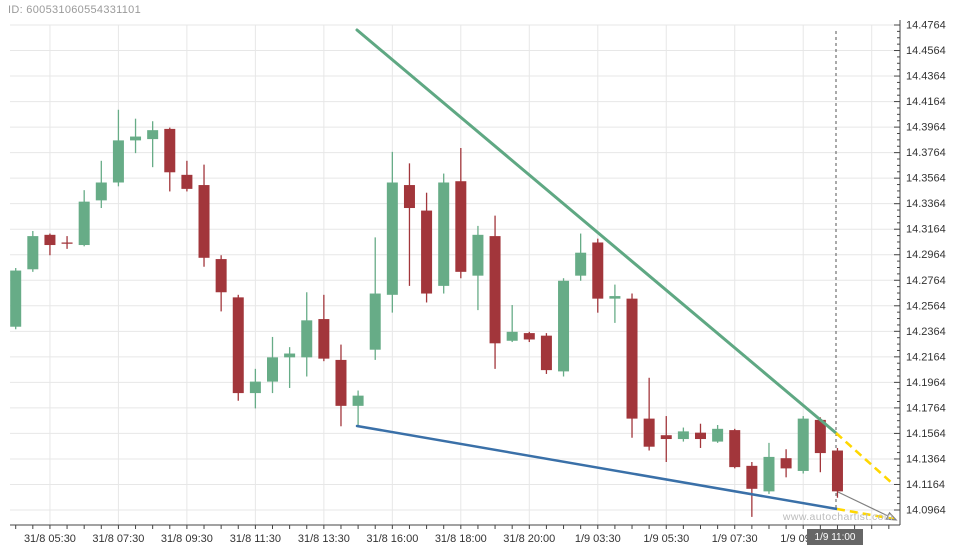 The width and height of the screenshot is (960, 550). What do you see at coordinates (926, 357) in the screenshot?
I see `y-axis-label: 14.2164` at bounding box center [926, 357].